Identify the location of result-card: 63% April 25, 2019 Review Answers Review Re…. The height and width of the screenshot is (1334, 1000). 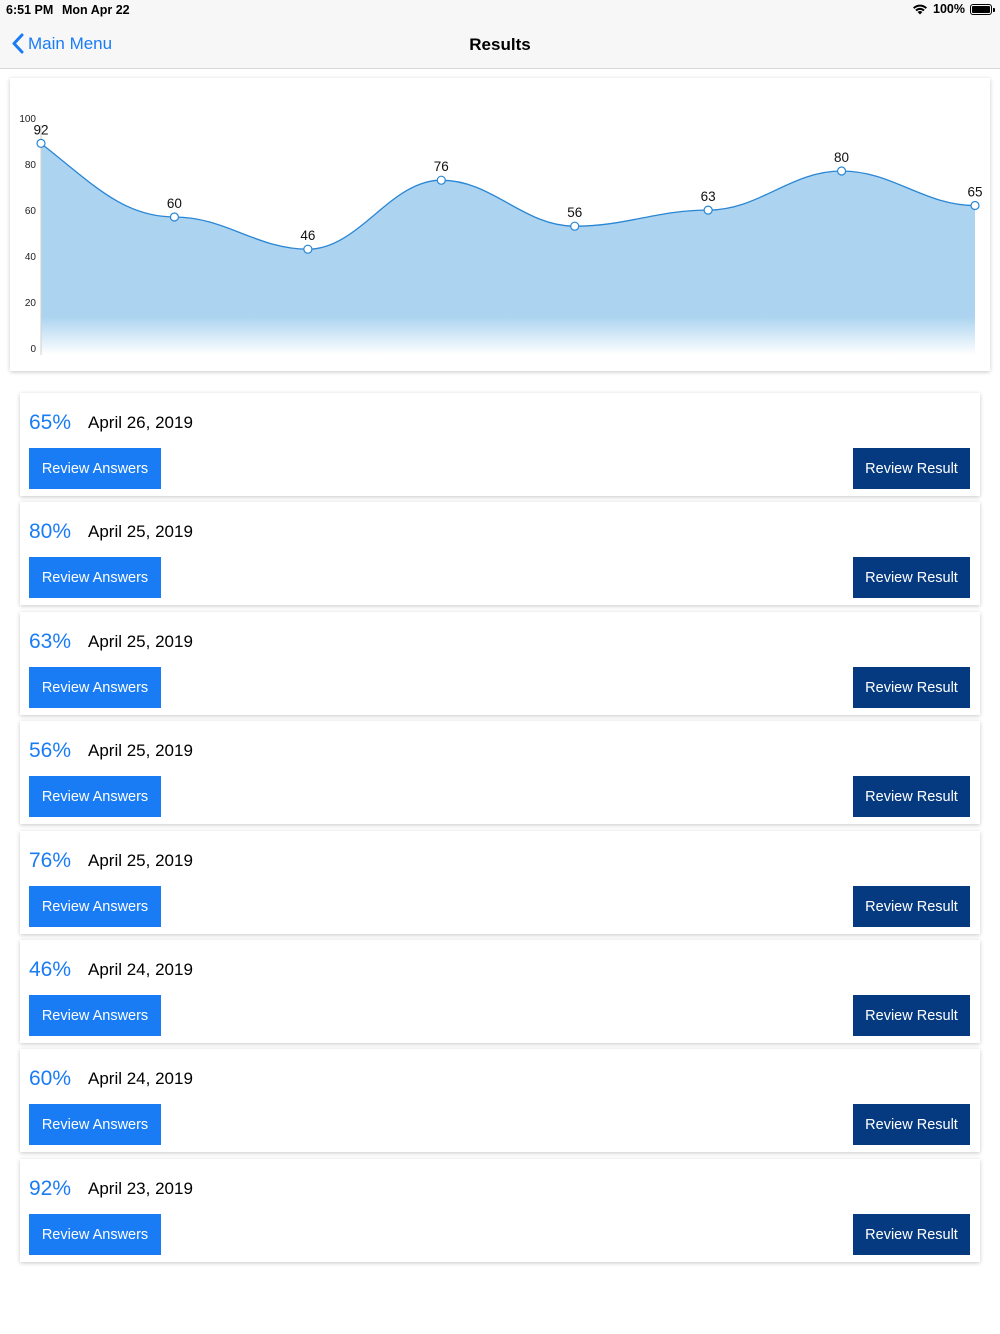
(500, 663).